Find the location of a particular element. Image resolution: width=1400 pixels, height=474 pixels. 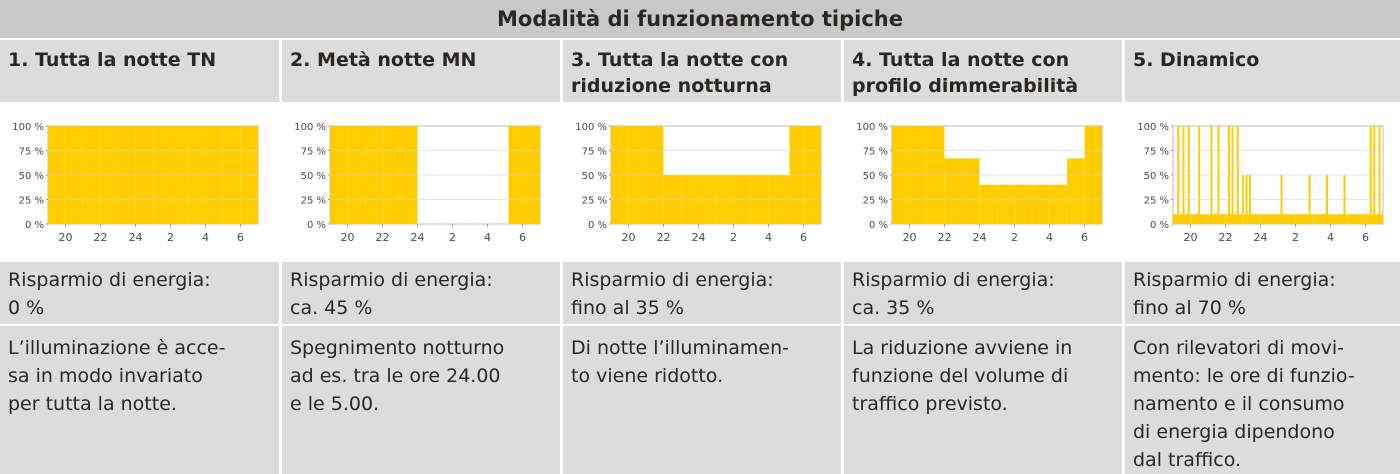

energy-saving-line: fino al 35 % is located at coordinates (627, 308).